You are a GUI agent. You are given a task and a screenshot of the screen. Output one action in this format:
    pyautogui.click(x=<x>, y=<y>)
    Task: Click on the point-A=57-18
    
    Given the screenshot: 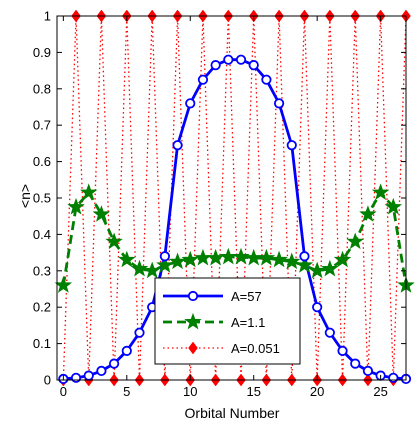 What is the action you would take?
    pyautogui.click(x=291, y=145)
    